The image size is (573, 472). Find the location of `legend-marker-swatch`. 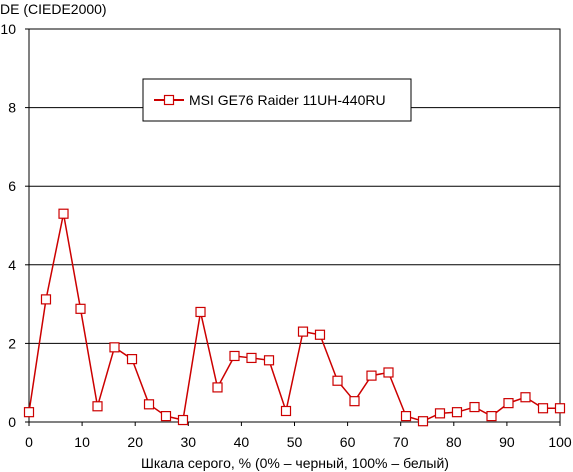

legend-marker-swatch is located at coordinates (169, 100).